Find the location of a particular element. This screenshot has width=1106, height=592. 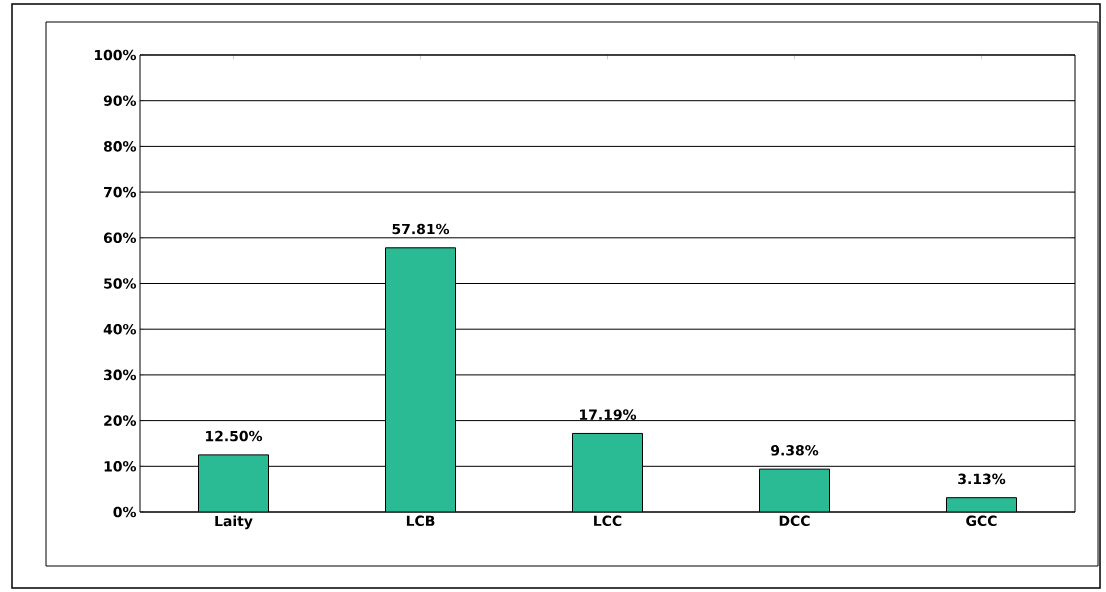

data-label: 12.50% is located at coordinates (234, 436).